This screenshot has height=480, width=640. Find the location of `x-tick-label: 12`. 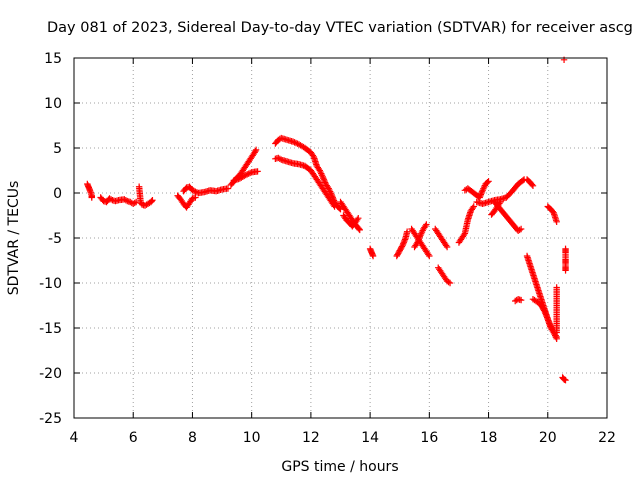

x-tick-label: 12 is located at coordinates (311, 438).